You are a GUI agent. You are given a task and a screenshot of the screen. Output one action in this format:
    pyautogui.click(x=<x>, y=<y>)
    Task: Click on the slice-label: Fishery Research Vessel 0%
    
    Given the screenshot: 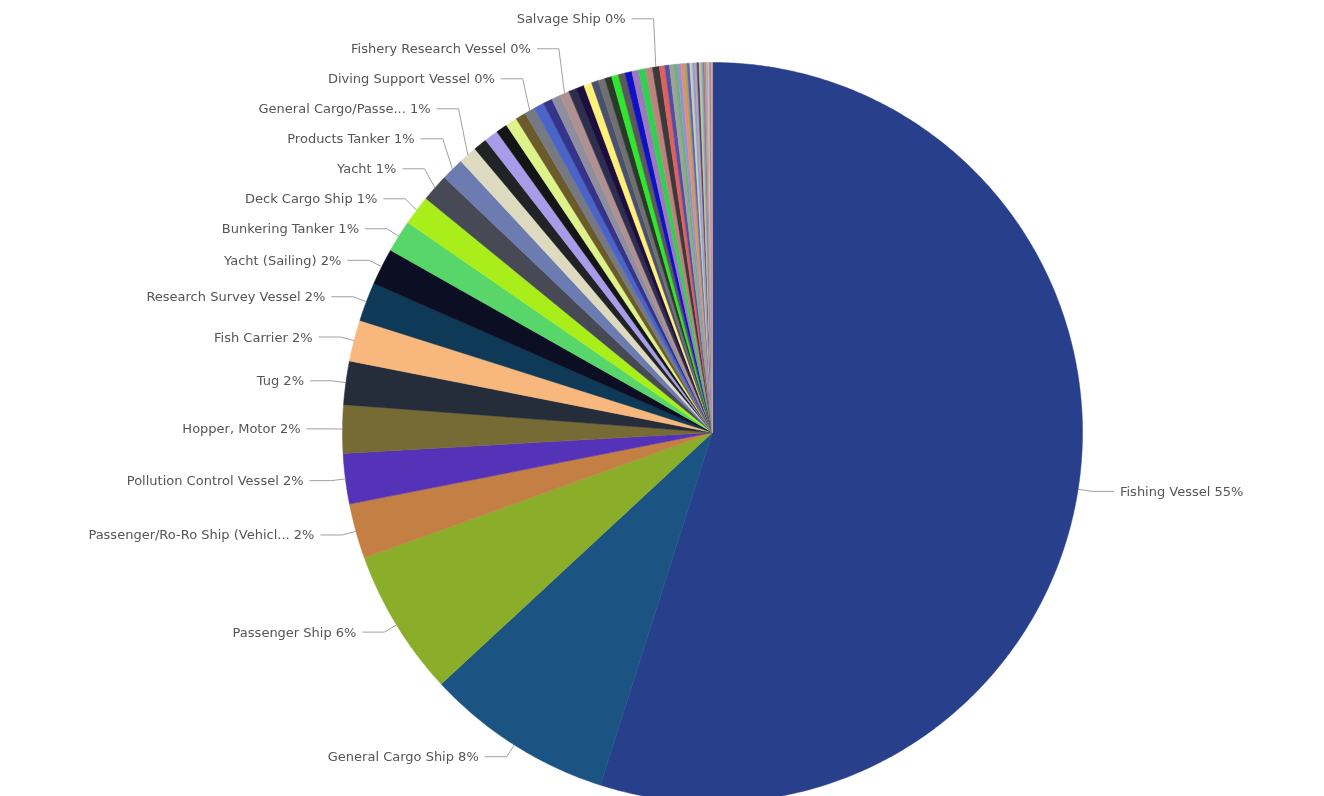 What is the action you would take?
    pyautogui.click(x=441, y=49)
    